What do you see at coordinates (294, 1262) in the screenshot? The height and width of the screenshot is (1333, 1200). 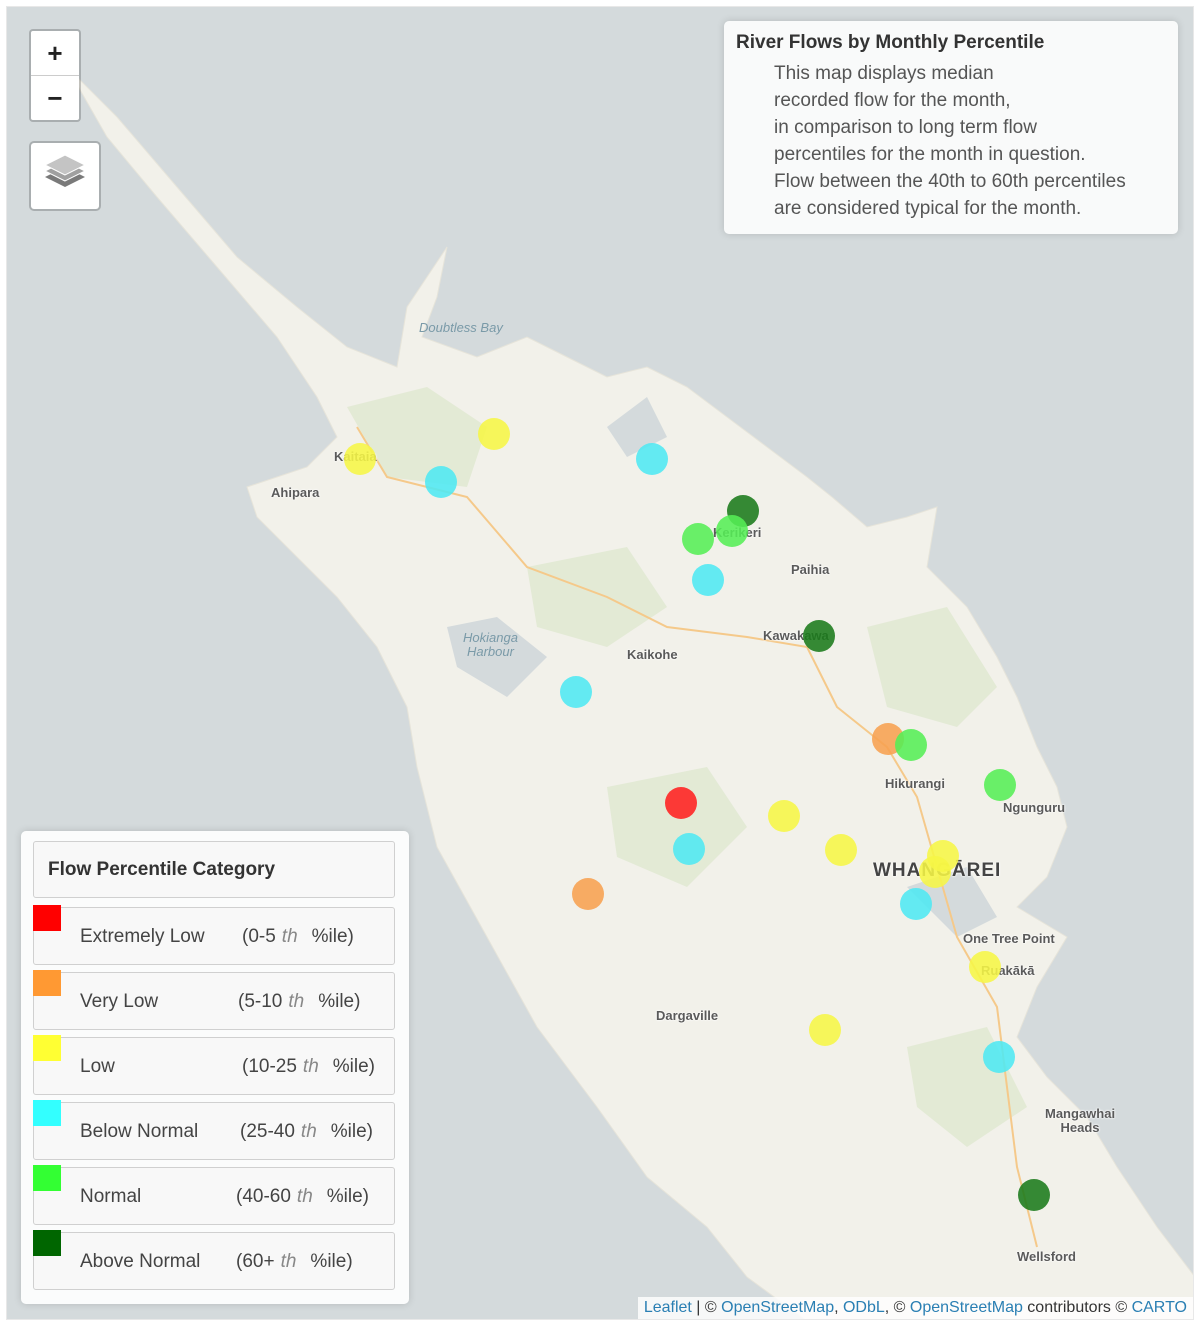 I see `legend-range: (60+ th %ile)` at bounding box center [294, 1262].